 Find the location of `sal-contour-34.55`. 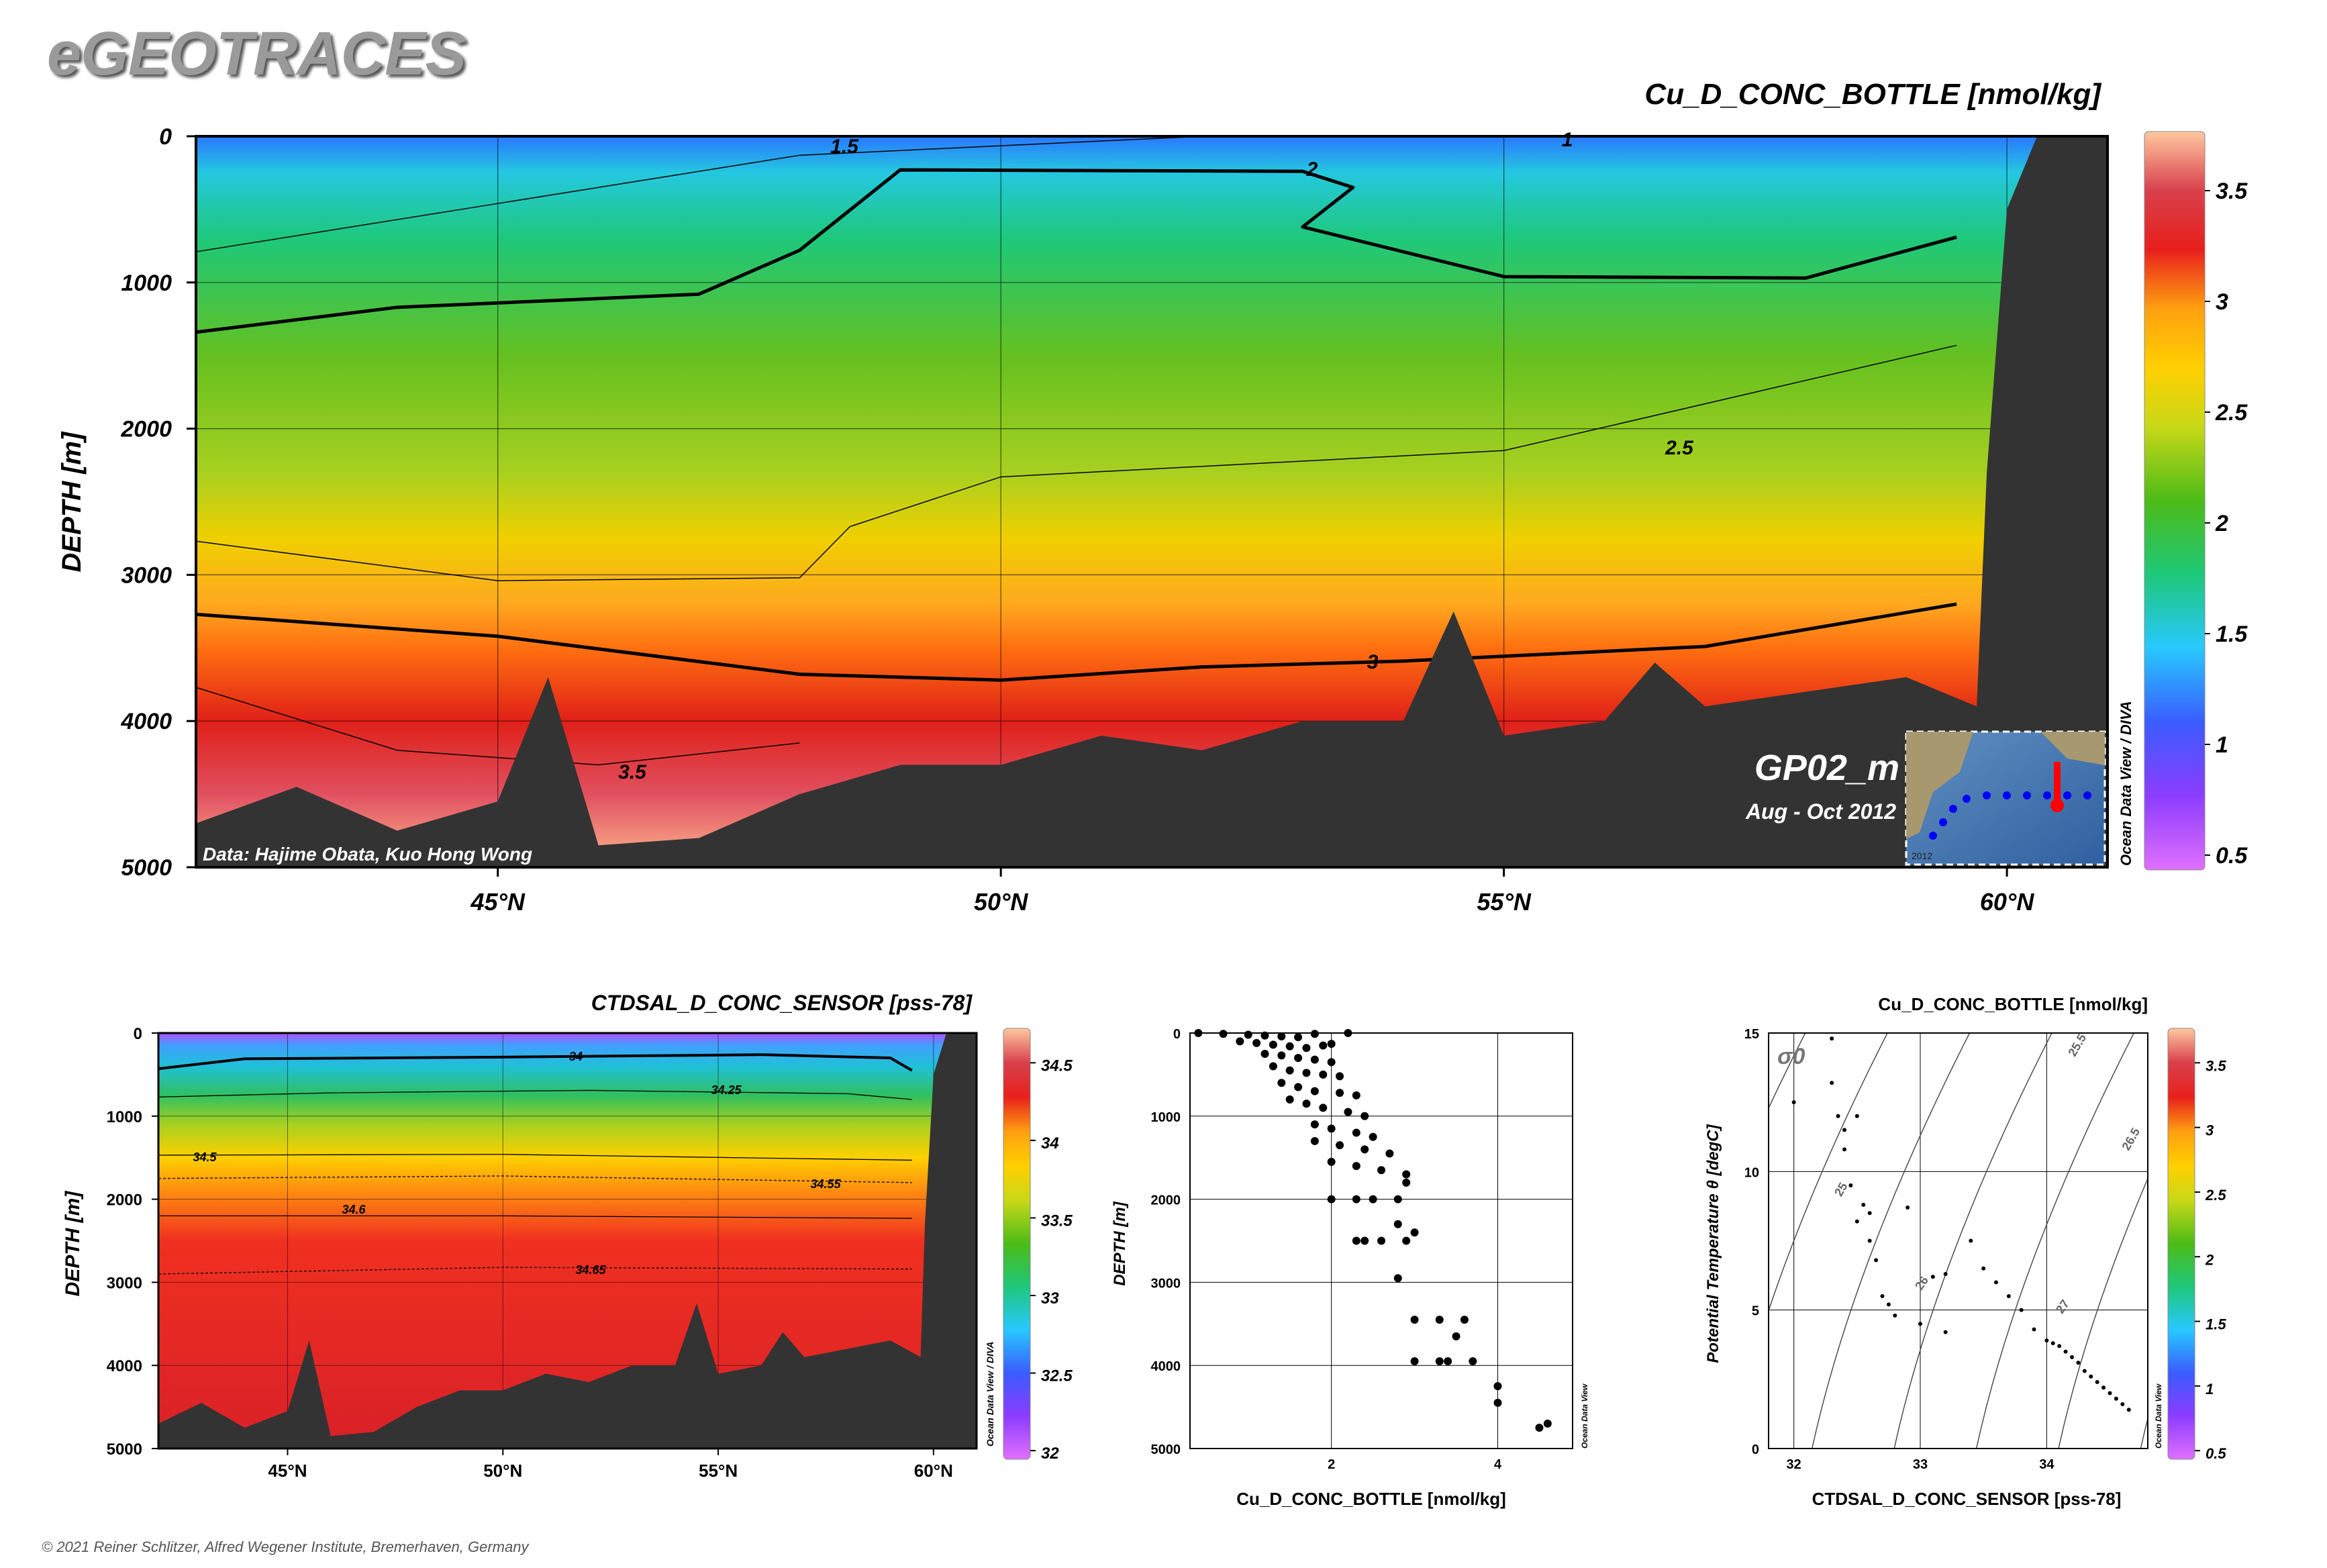

sal-contour-34.55 is located at coordinates (535, 1179).